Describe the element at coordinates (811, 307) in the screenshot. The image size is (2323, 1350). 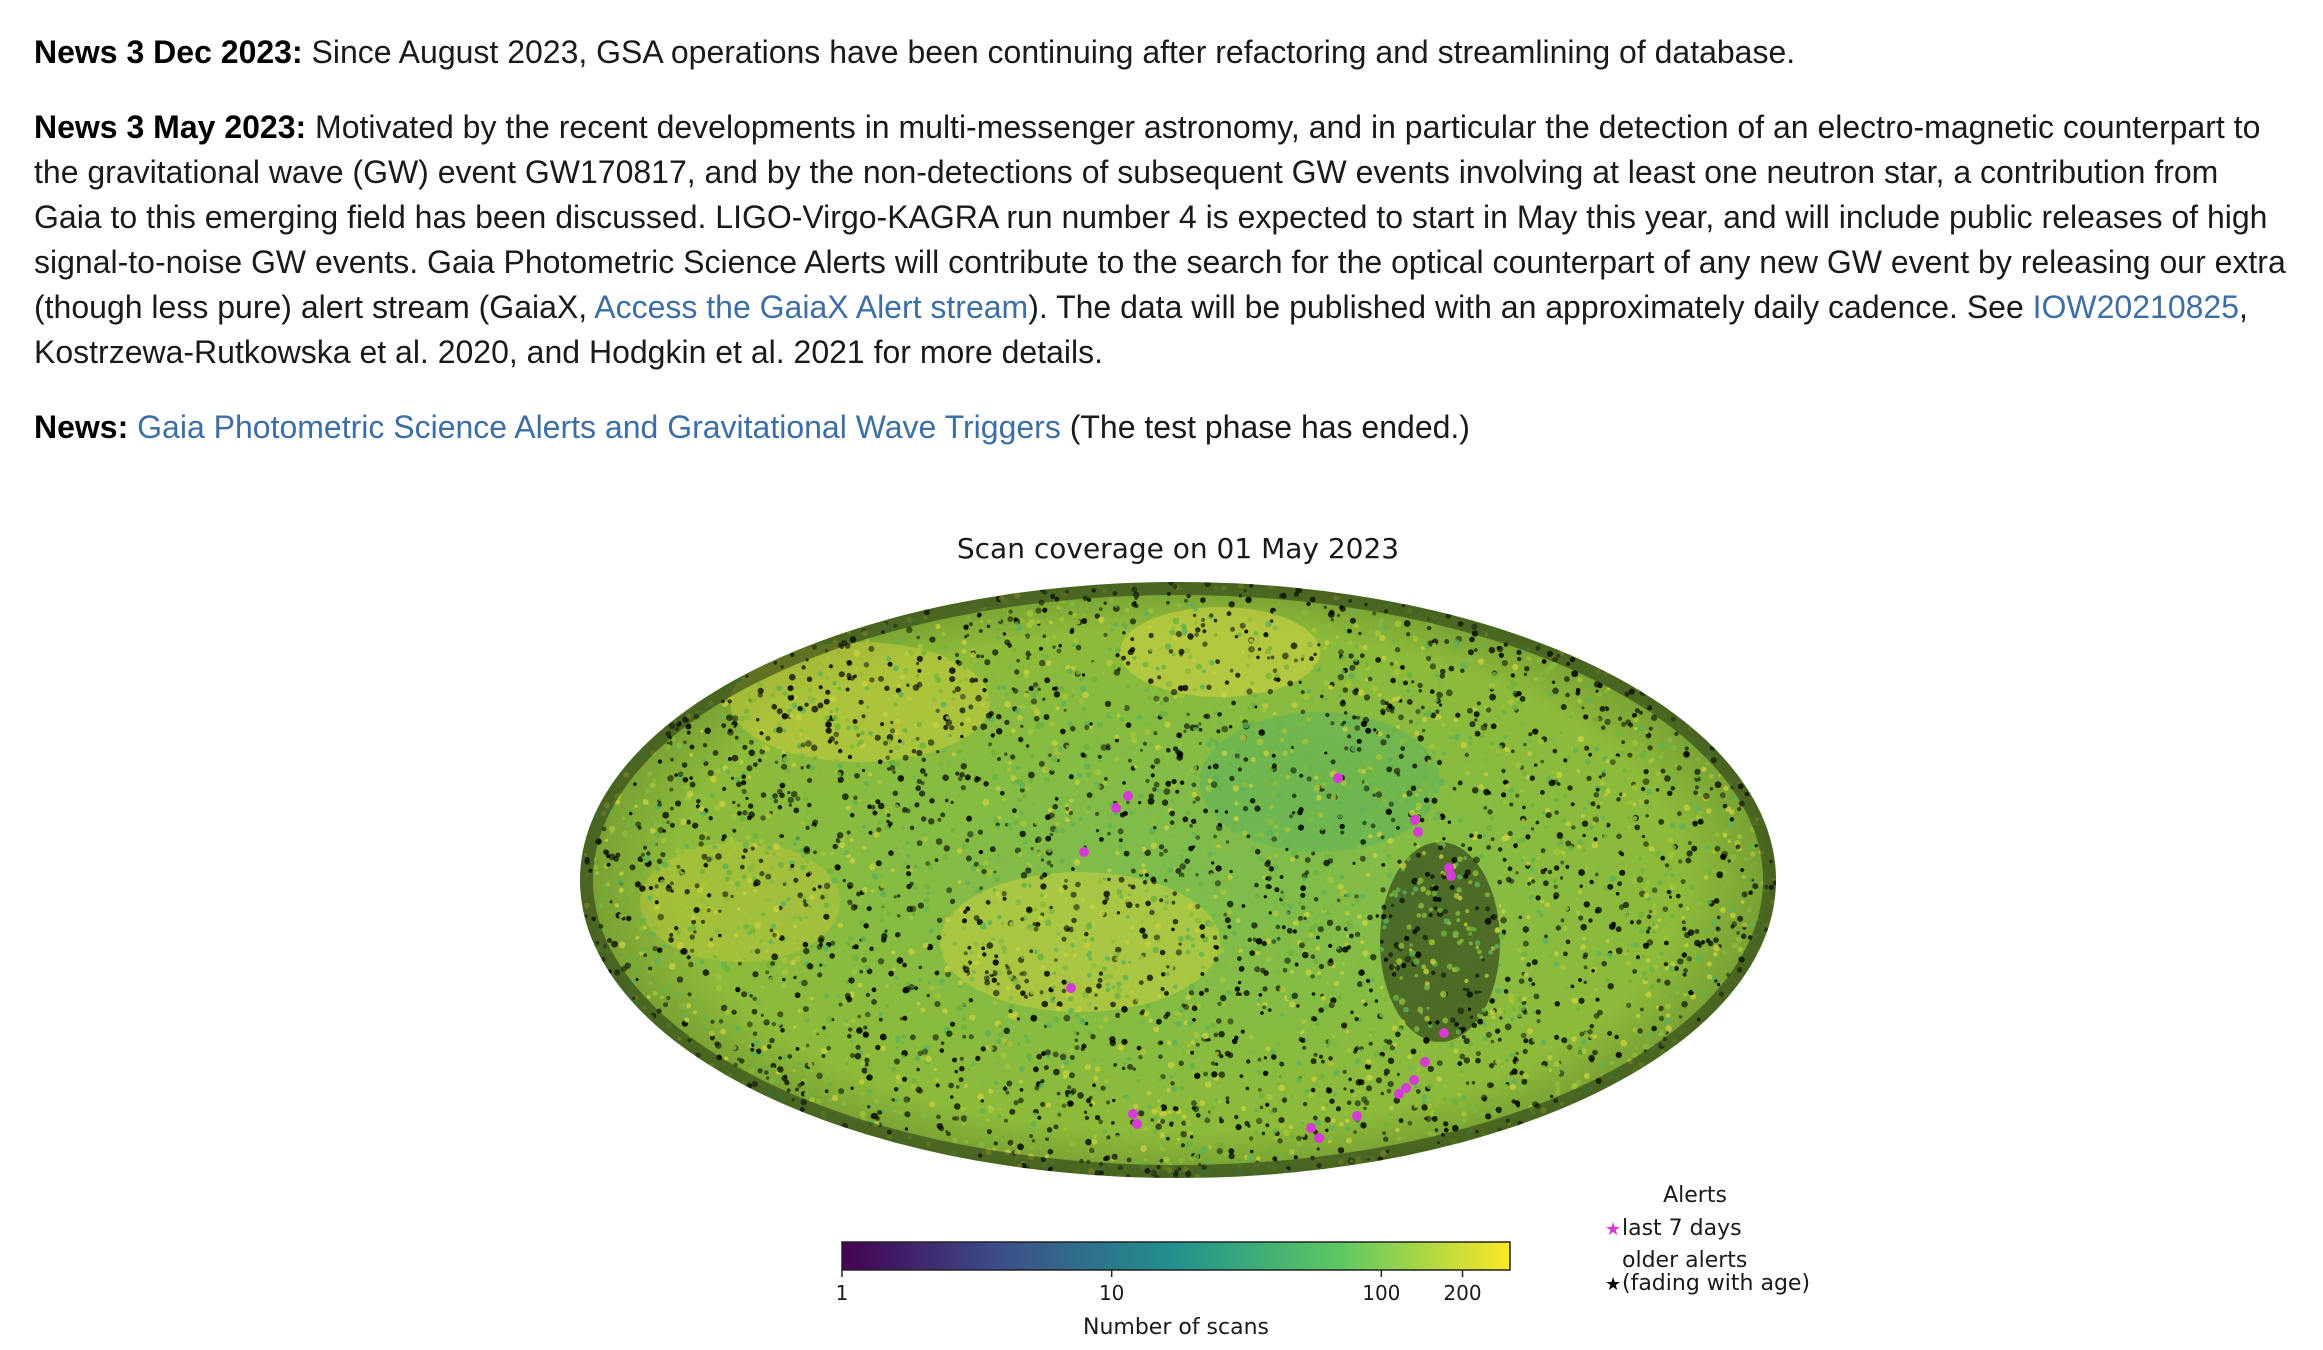
I see `news-link: Access the GaiaX Alert stream` at that location.